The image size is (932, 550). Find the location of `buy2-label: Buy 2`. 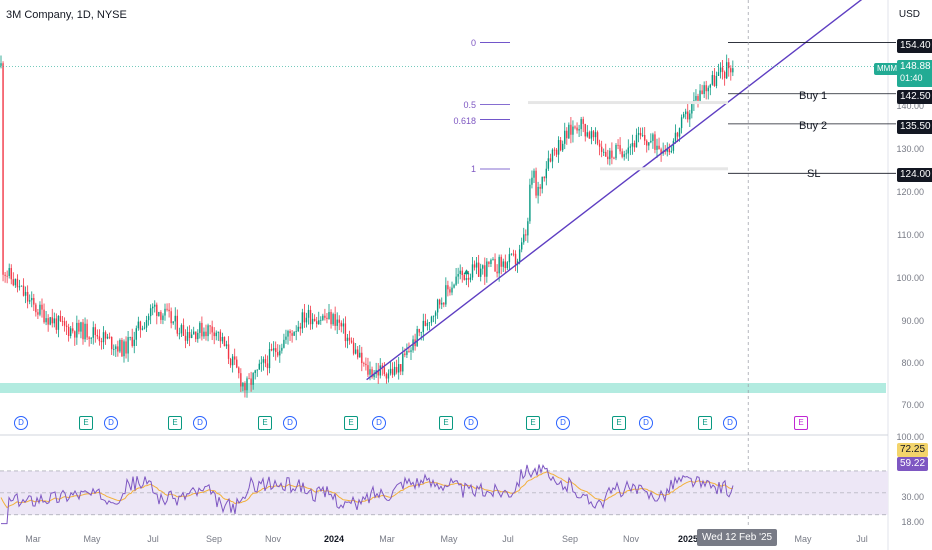

buy2-label: Buy 2 is located at coordinates (813, 126).